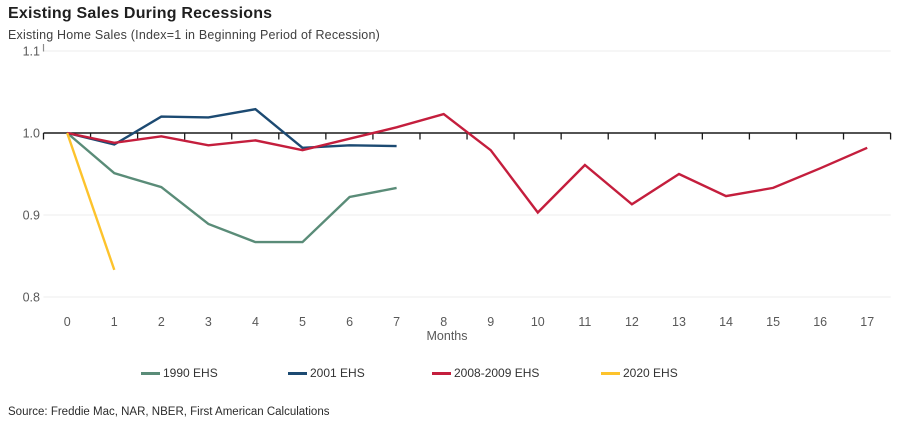  I want to click on legend-item-1990-ehs: 1990 EHS, so click(179, 373).